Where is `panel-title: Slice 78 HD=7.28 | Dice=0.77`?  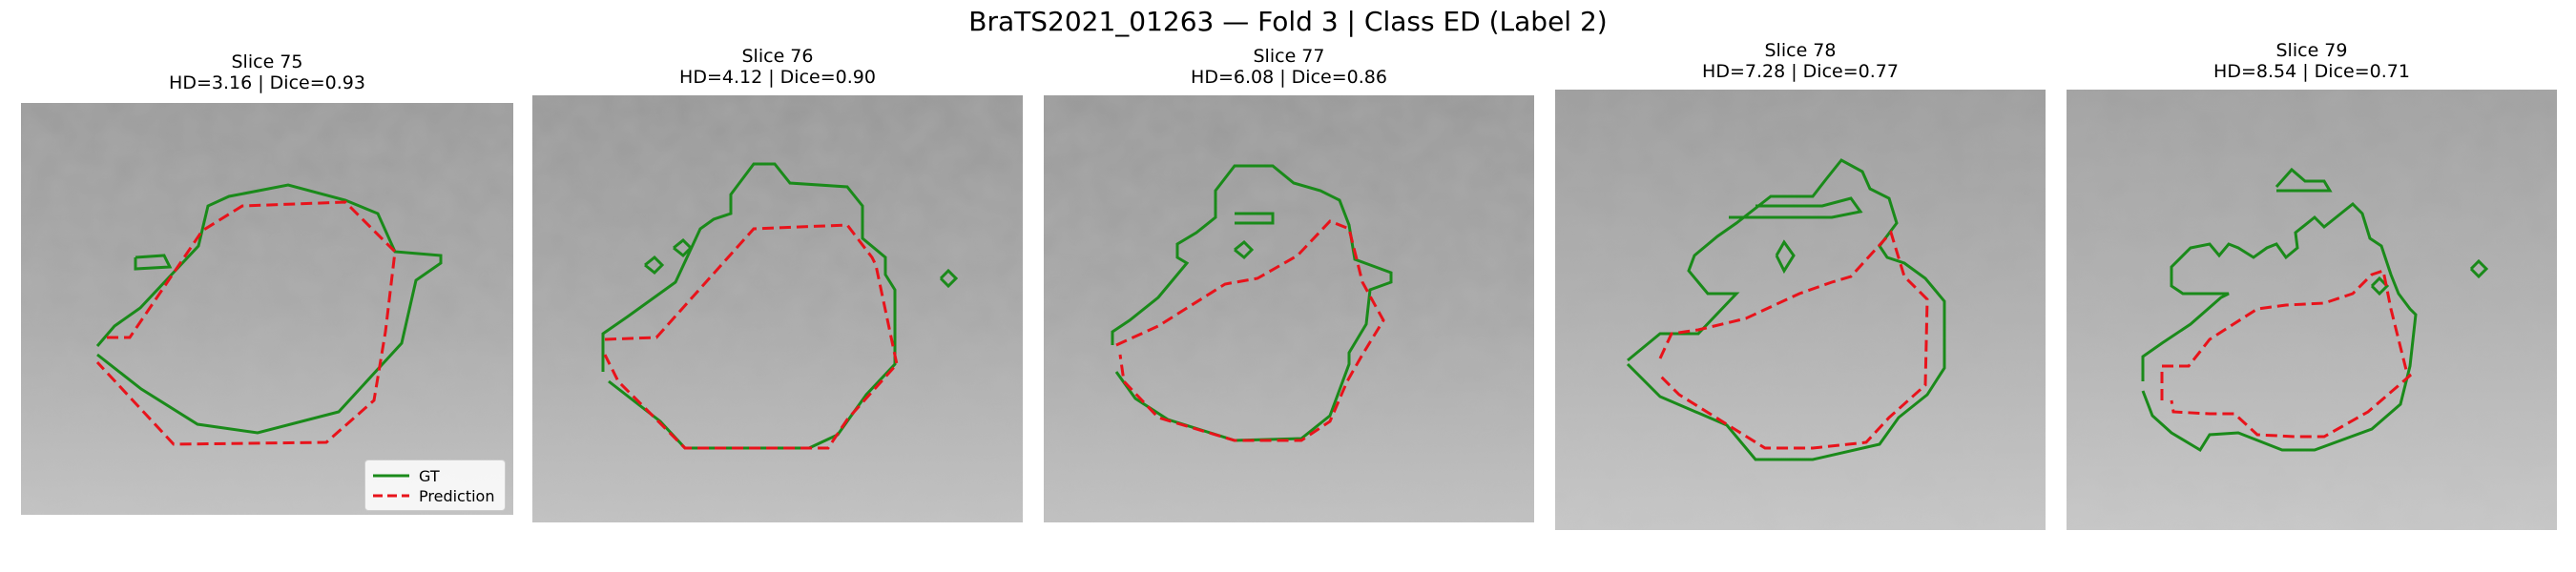
panel-title: Slice 78 HD=7.28 | Dice=0.77 is located at coordinates (1800, 61).